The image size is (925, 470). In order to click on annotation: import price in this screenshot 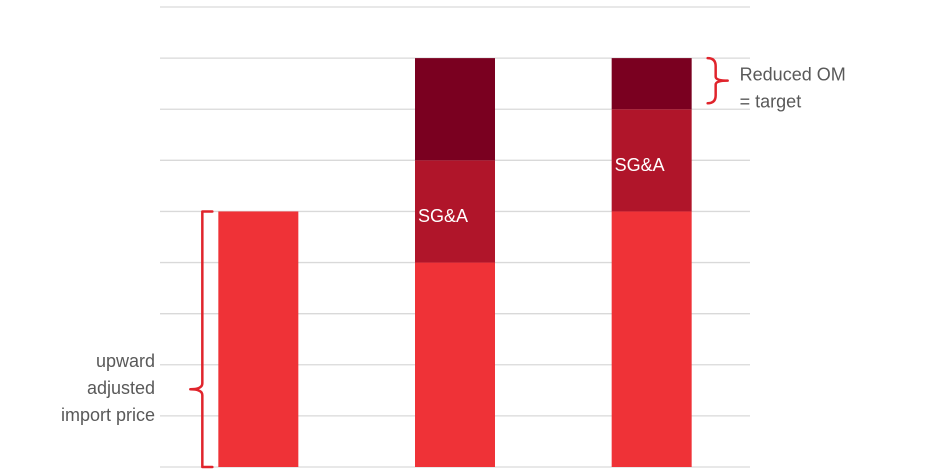, I will do `click(108, 415)`.